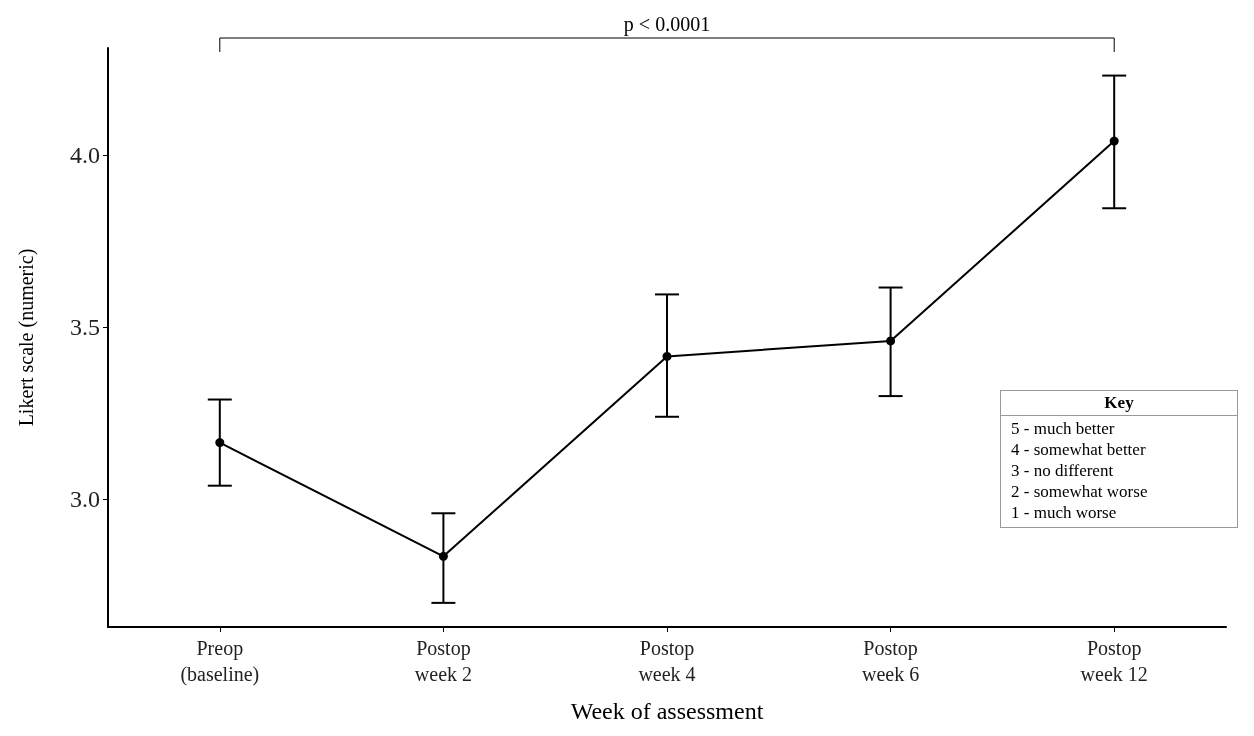  I want to click on x-tick-label: Preop (baseline), so click(220, 661).